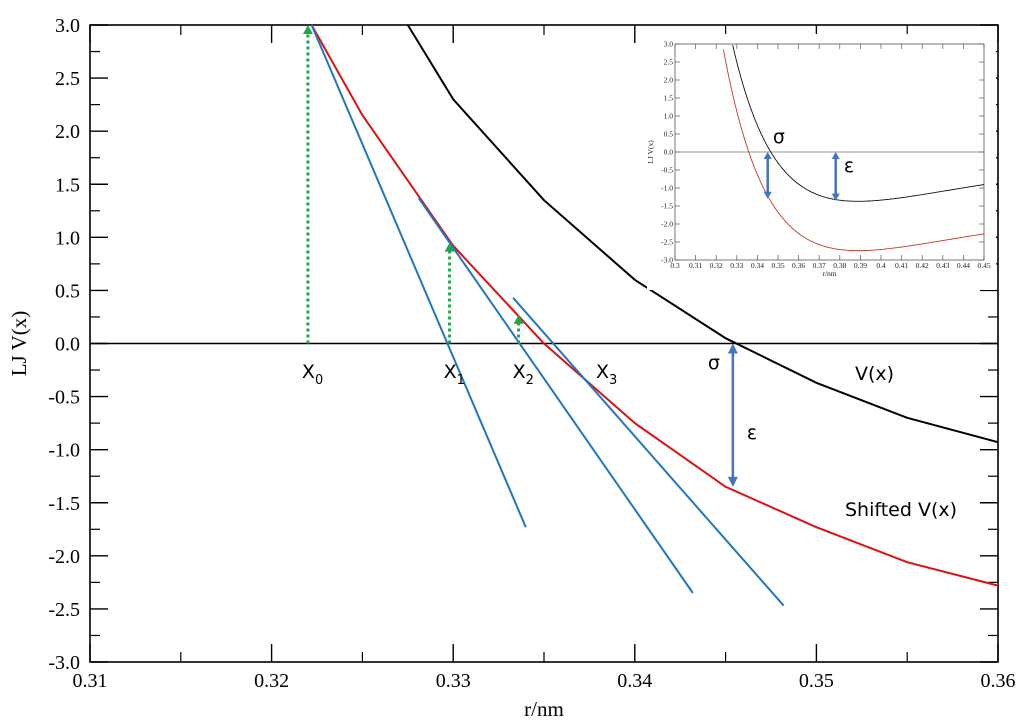 The width and height of the screenshot is (1024, 723). I want to click on inset-y-tick-label: -3.0, so click(667, 260).